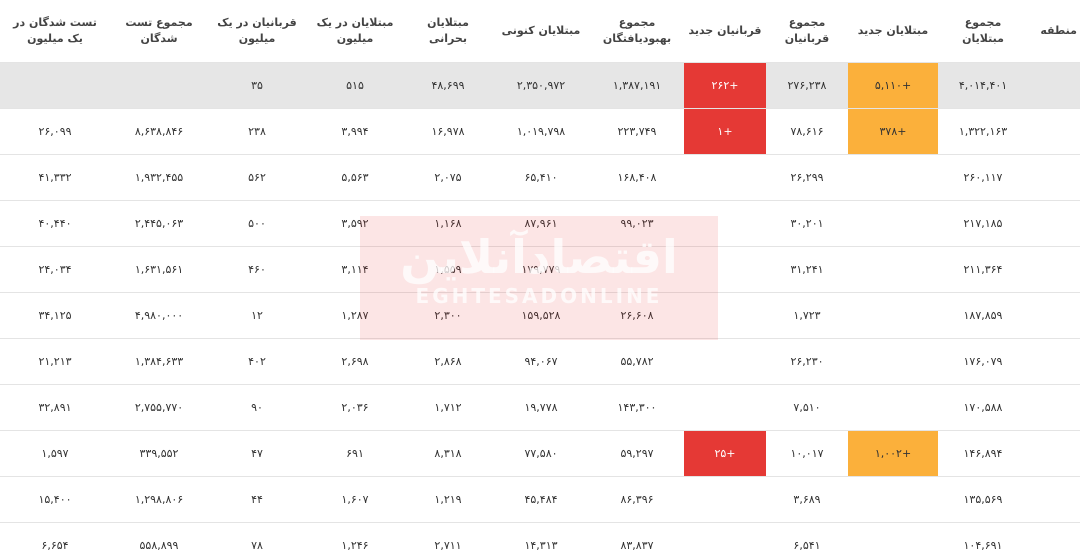 This screenshot has height=558, width=1080. I want to click on table-cell: ۲,۴۴۵,۰۶۳, so click(159, 223).